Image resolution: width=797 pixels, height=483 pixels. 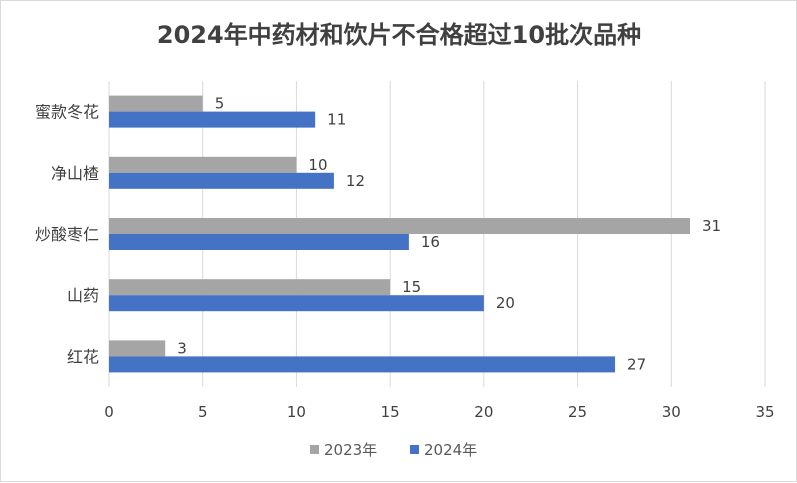 What do you see at coordinates (350, 450) in the screenshot?
I see `legend-label-2023: 2023年` at bounding box center [350, 450].